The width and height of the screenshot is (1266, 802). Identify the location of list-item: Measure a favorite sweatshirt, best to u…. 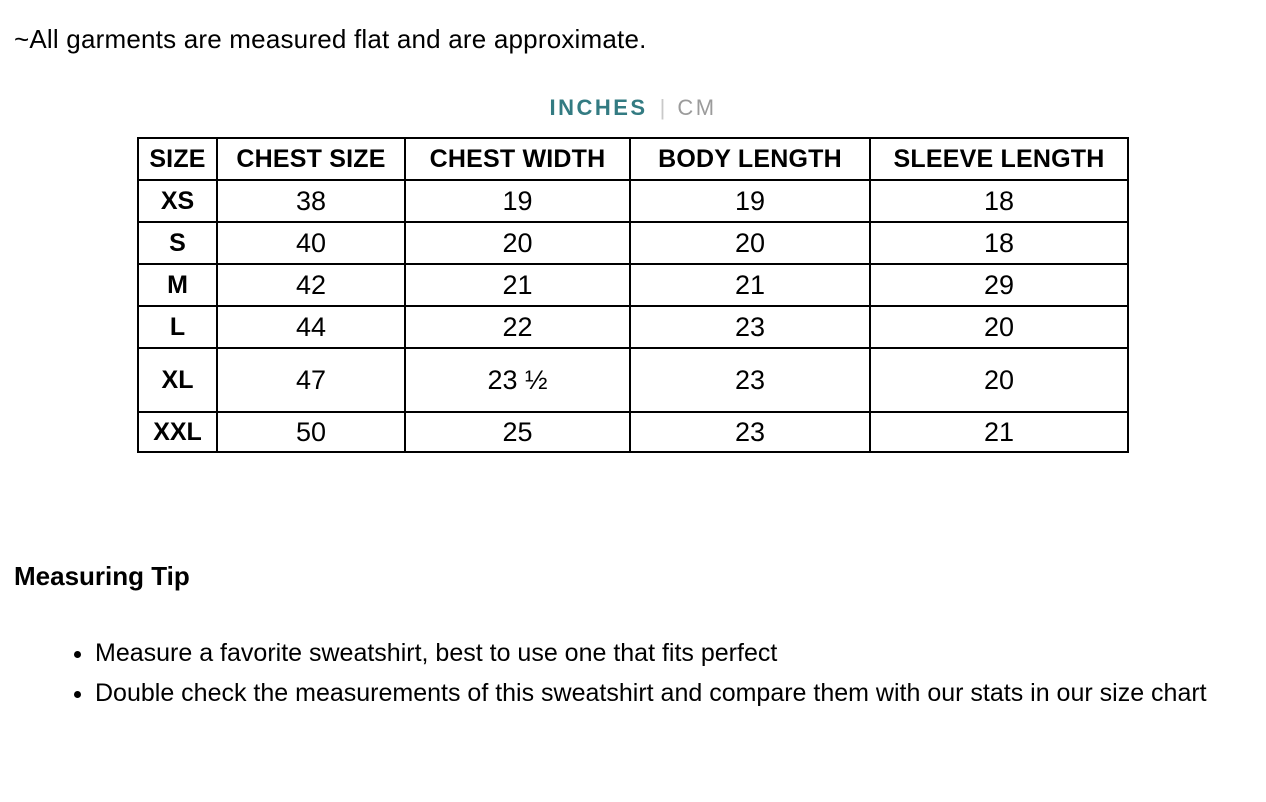
(661, 653).